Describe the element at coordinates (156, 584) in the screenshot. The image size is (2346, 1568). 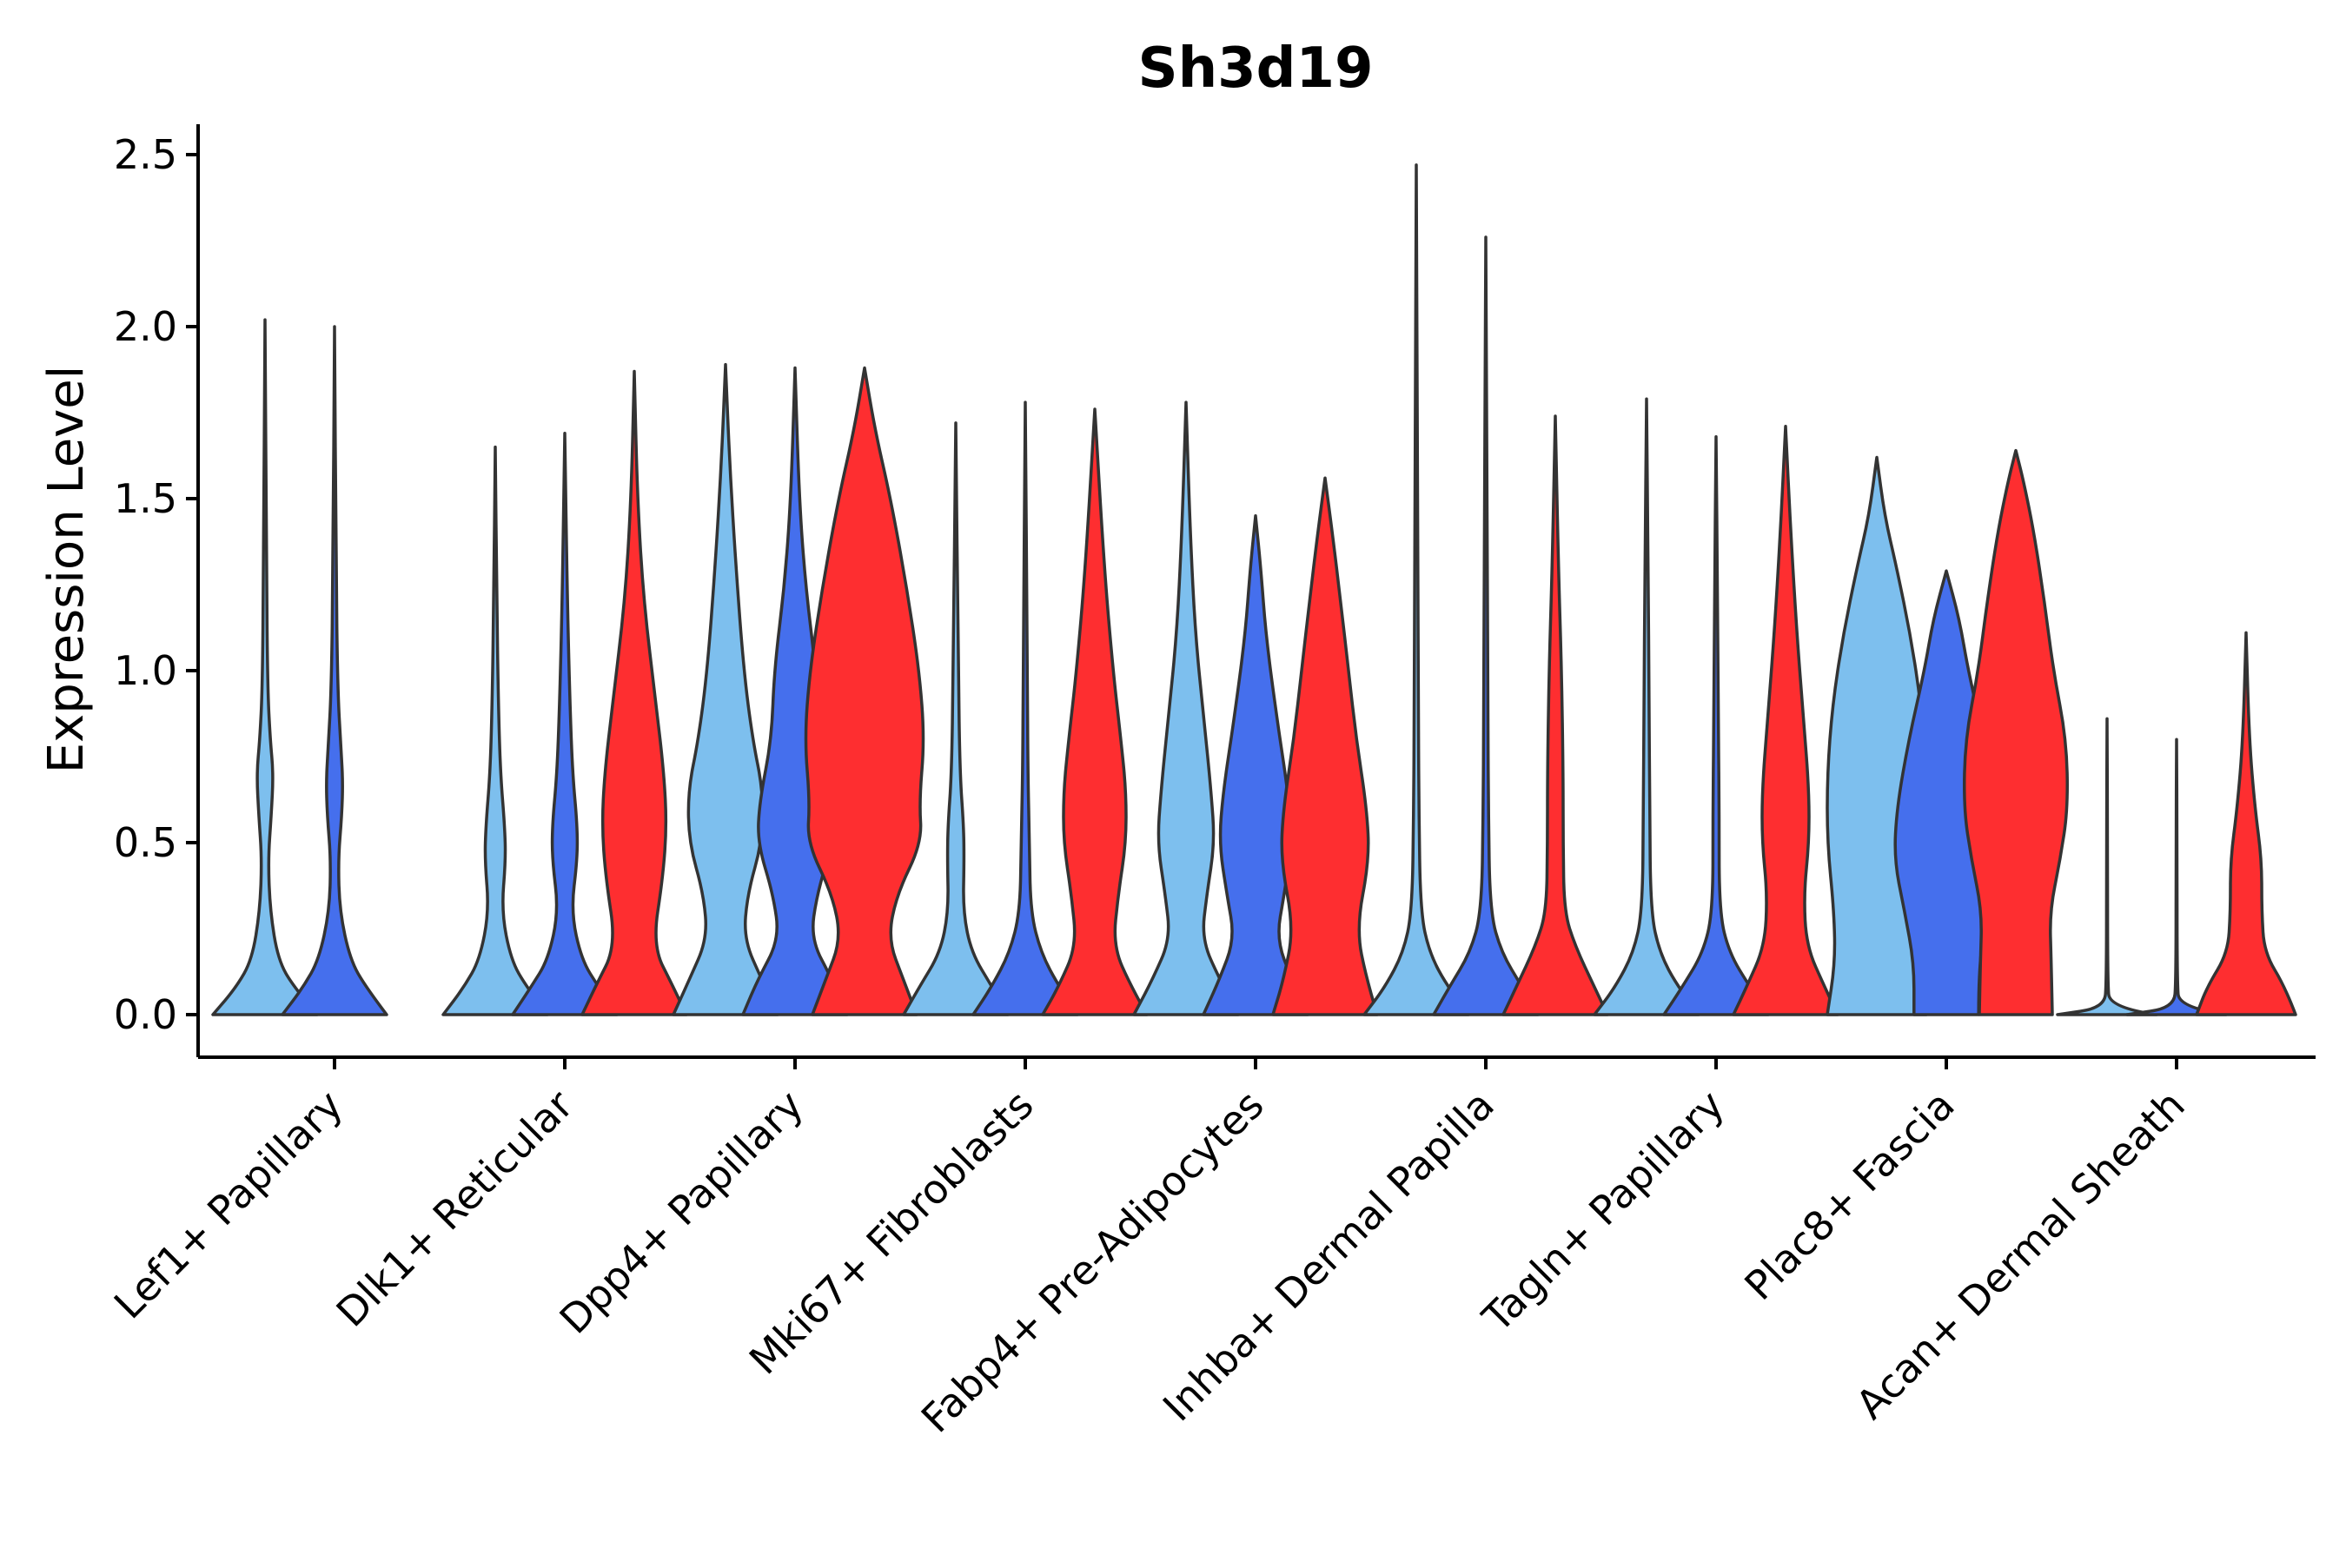
I see `y-ticks: 0.0 0.5 1.0 1.5 2.0 2.5` at that location.